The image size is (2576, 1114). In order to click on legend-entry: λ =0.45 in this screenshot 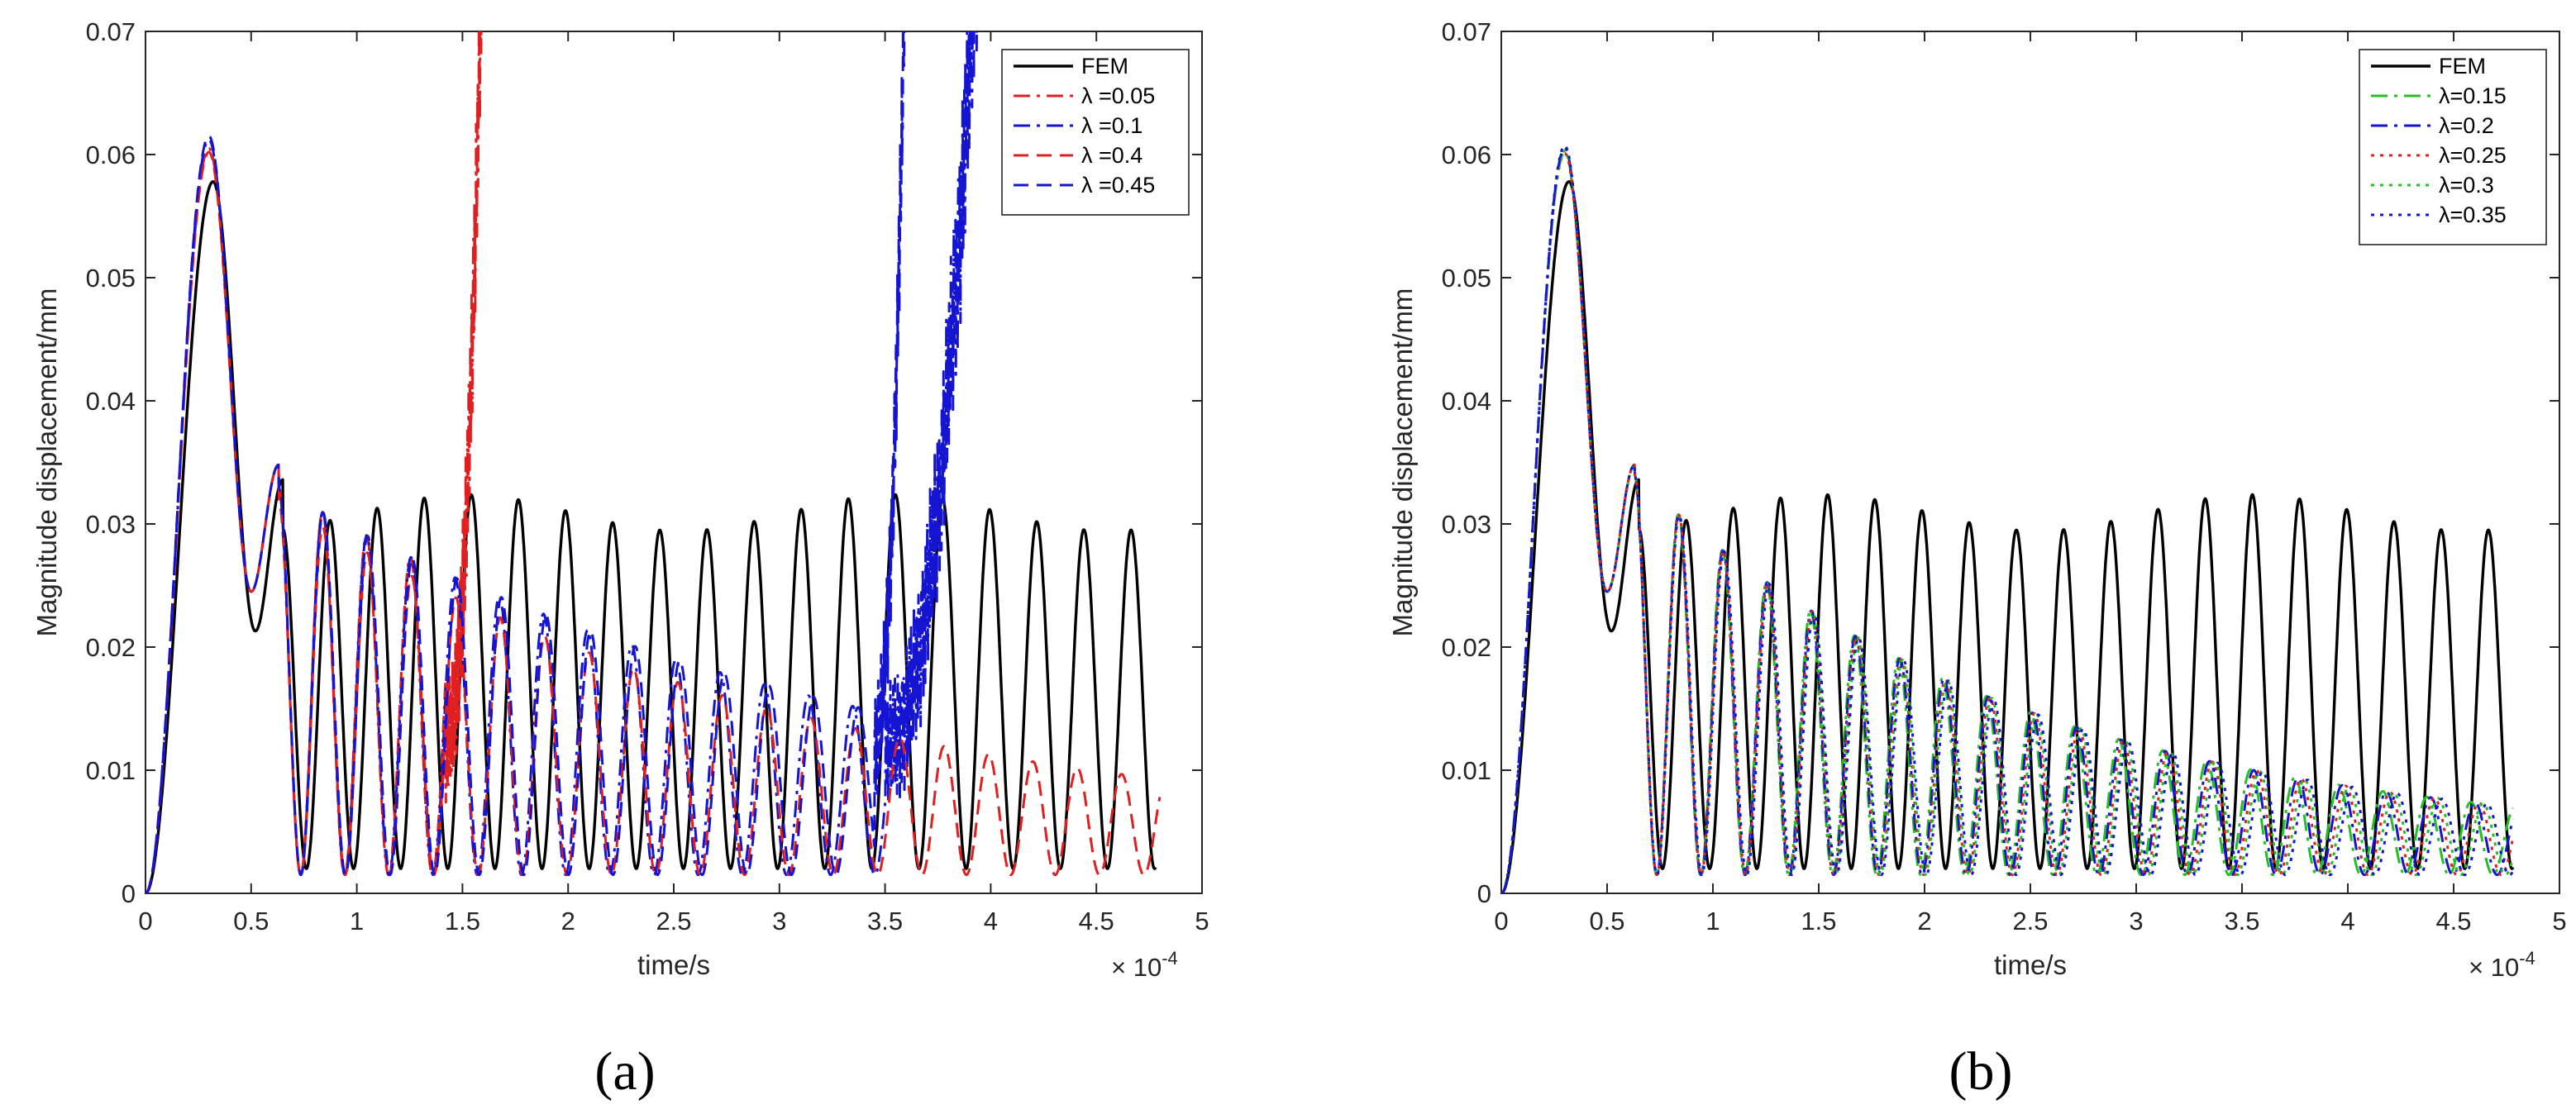, I will do `click(1118, 185)`.